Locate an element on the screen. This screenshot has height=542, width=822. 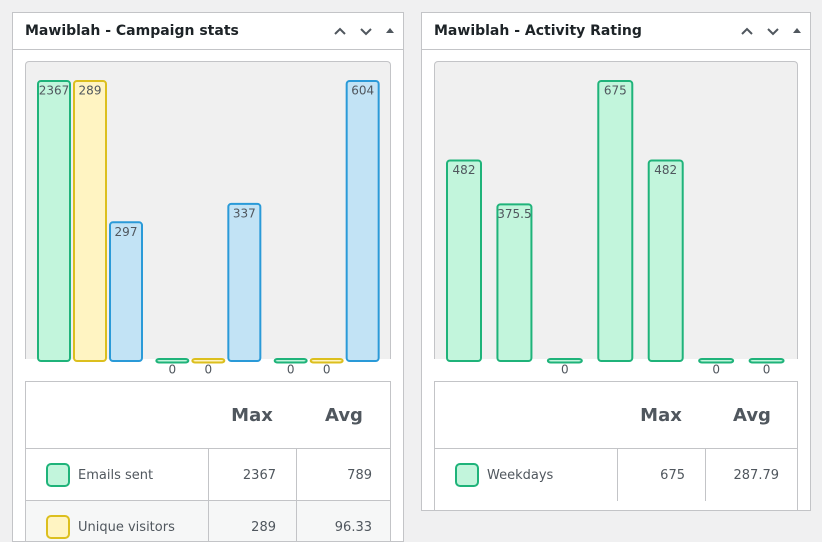
widget-title: Mawiblah - Activity Rating is located at coordinates (538, 31).